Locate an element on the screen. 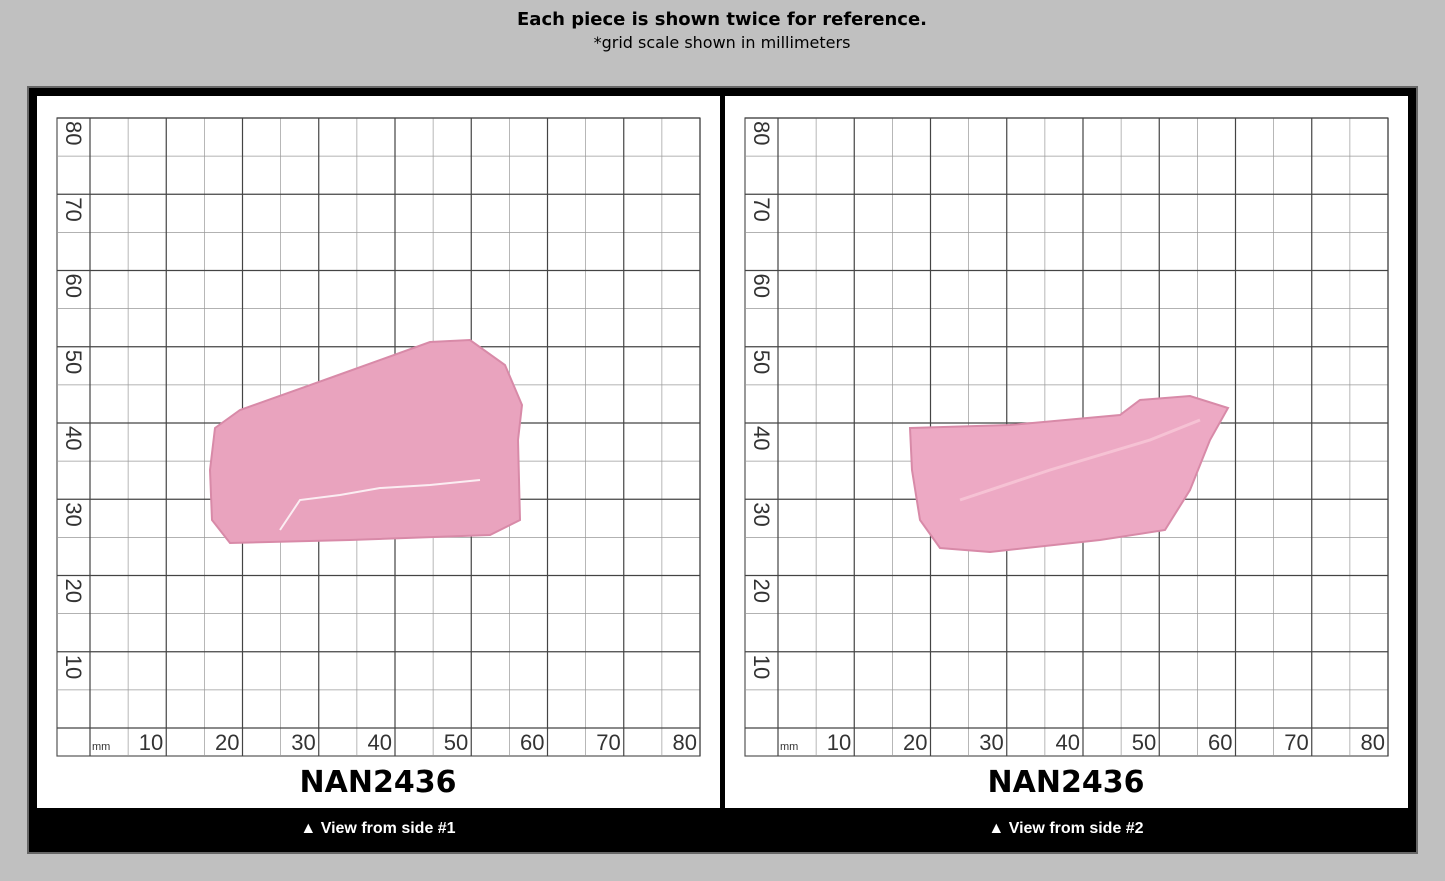 The width and height of the screenshot is (1445, 881). title: Each piece is shown twice for reference. is located at coordinates (722, 19).